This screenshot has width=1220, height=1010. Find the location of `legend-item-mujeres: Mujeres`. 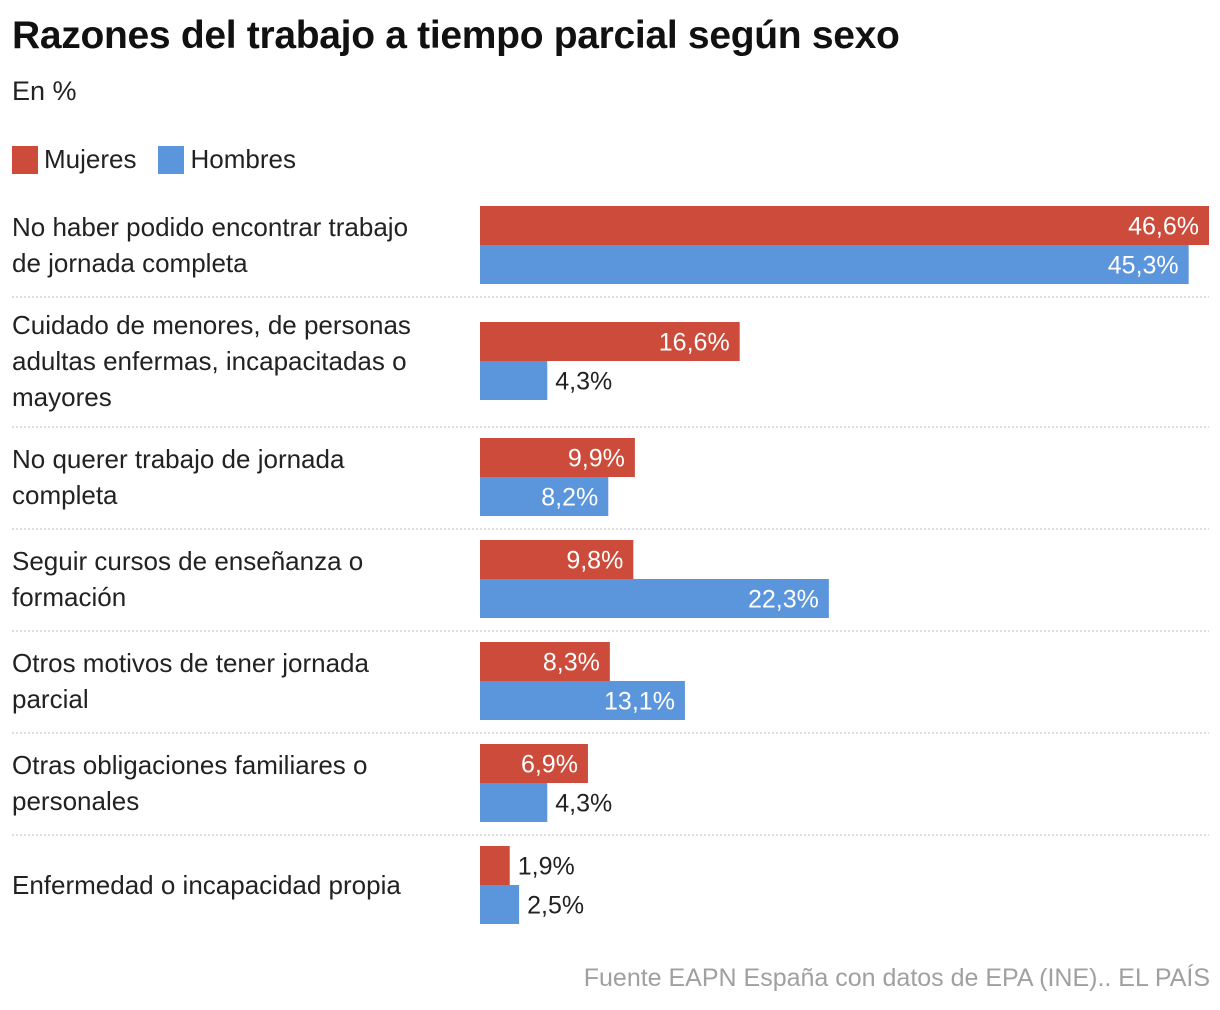

legend-item-mujeres: Mujeres is located at coordinates (74, 159).